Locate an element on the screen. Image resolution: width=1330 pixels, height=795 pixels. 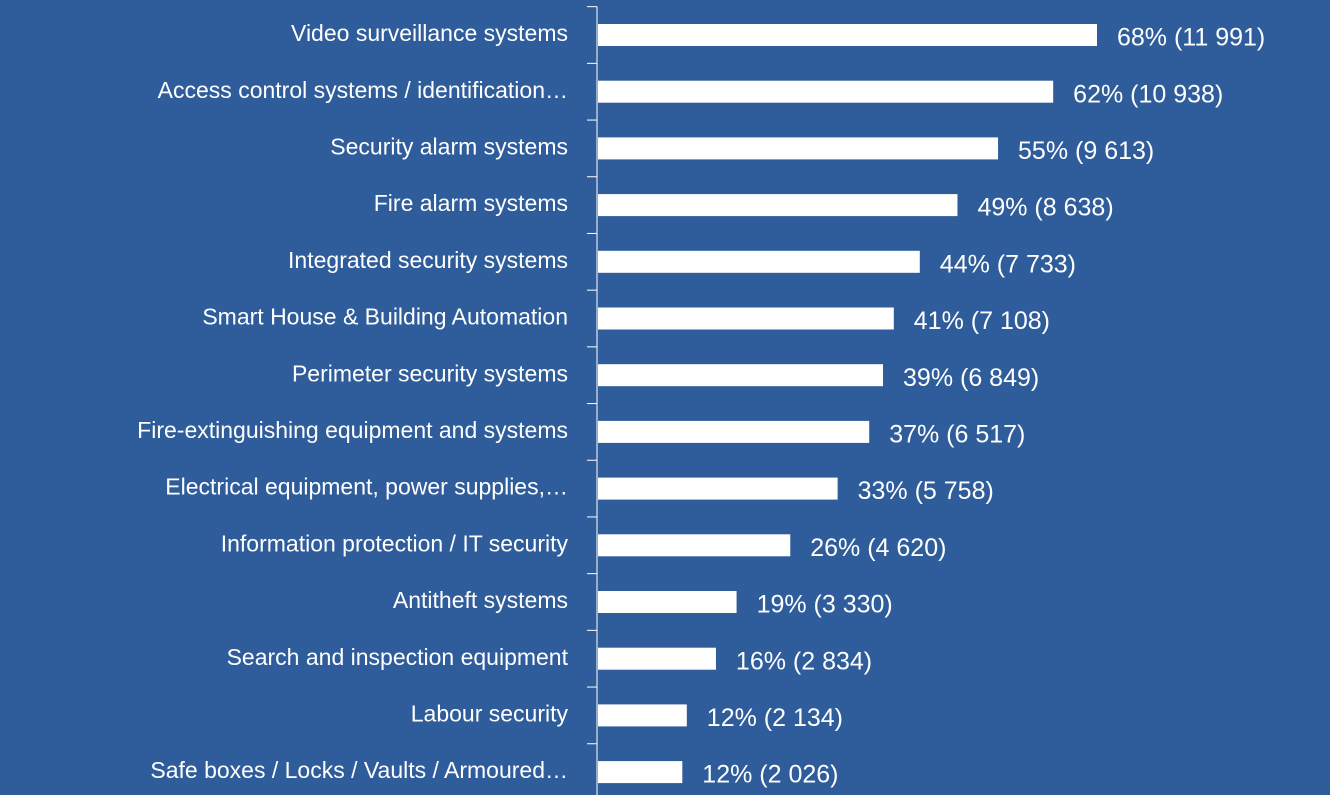
category-label: Perimeter security systems is located at coordinates (430, 373).